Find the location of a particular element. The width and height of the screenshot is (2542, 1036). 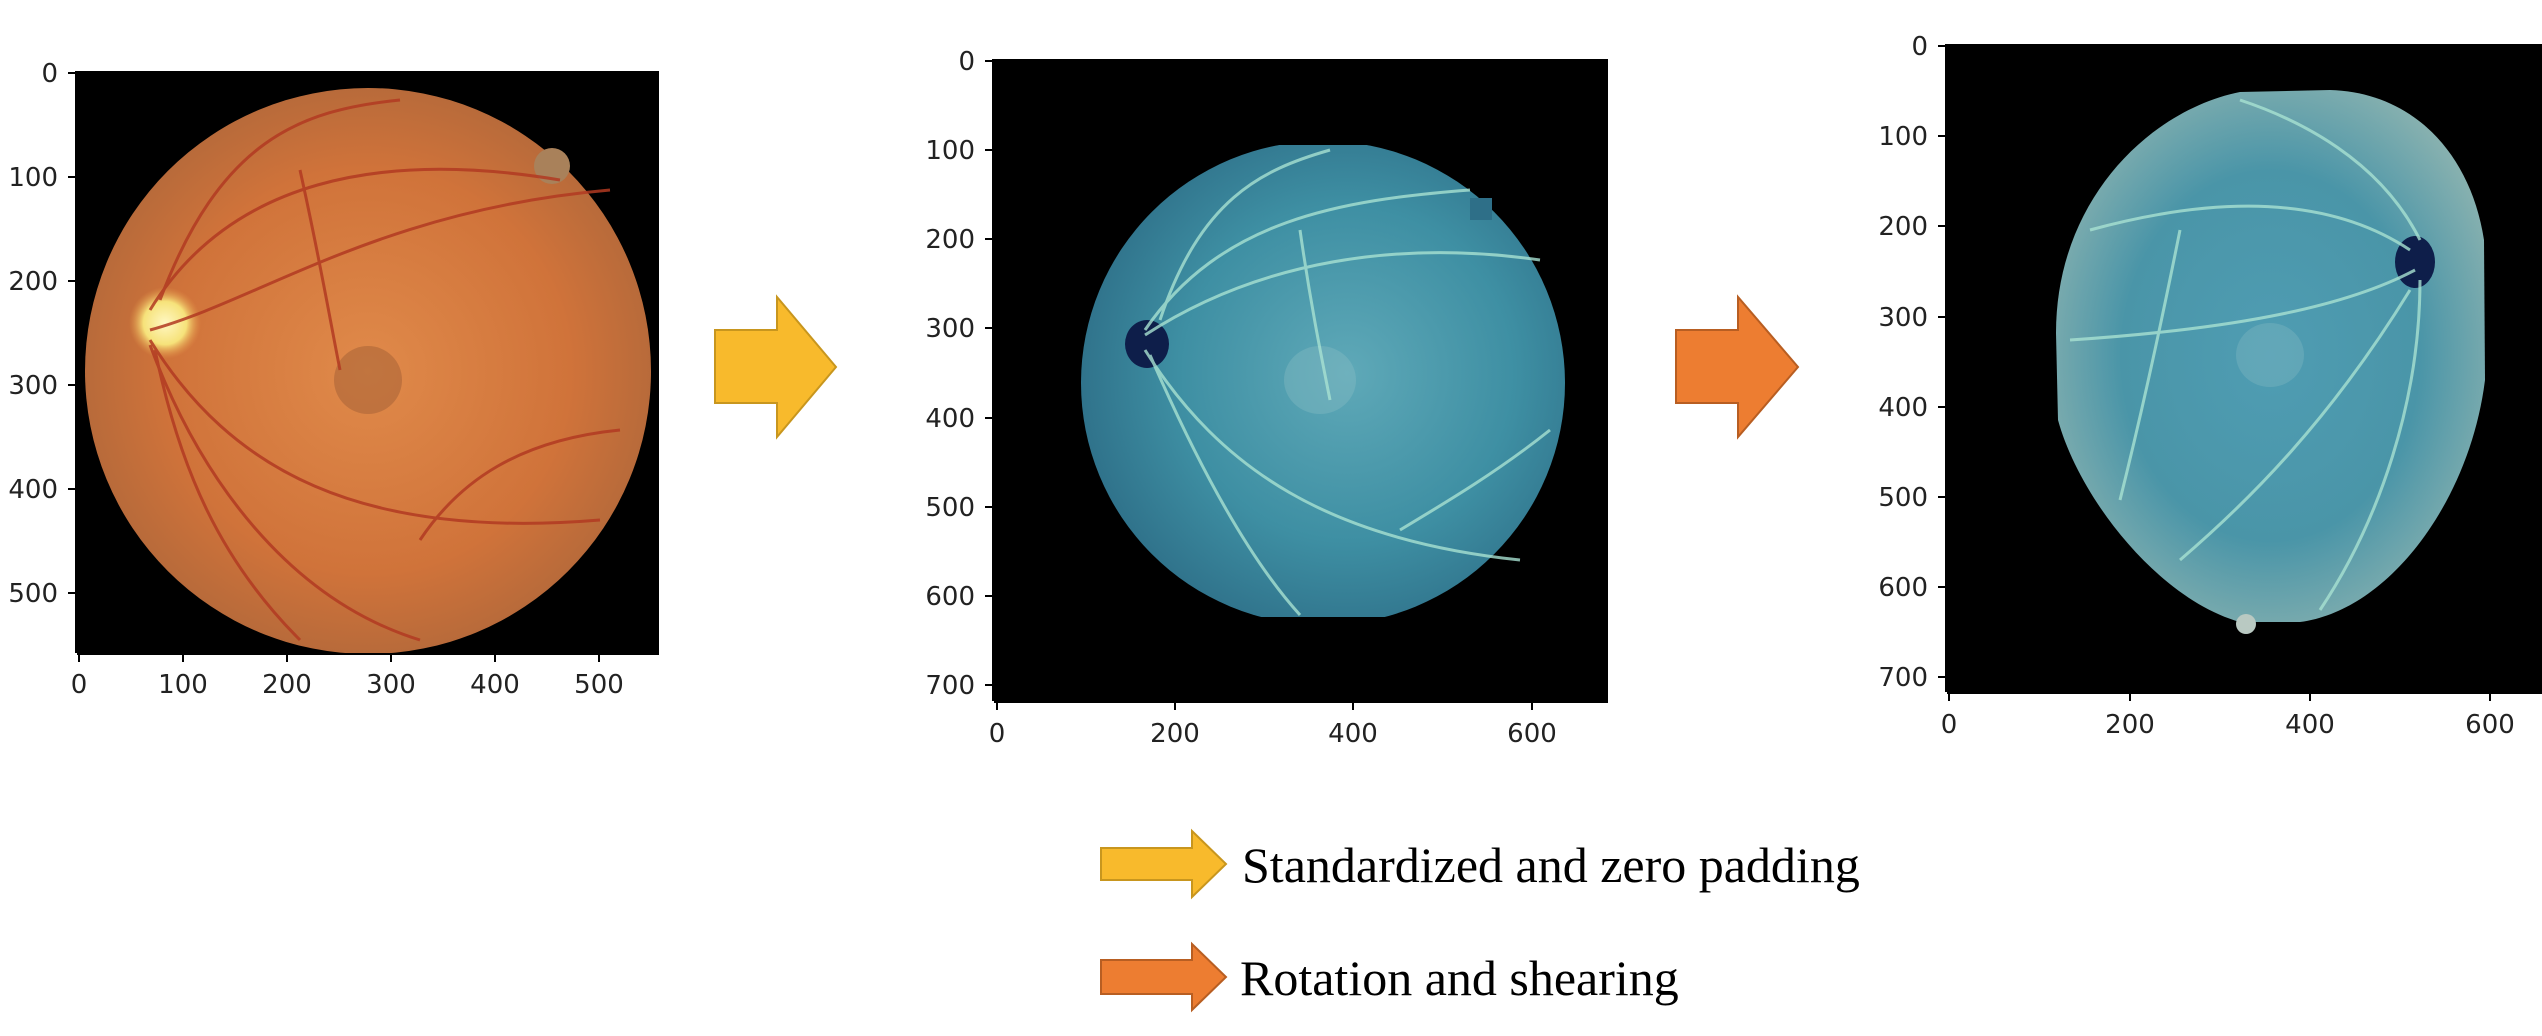

legend-item-augment: Rotation and shearing is located at coordinates (1389, 977).